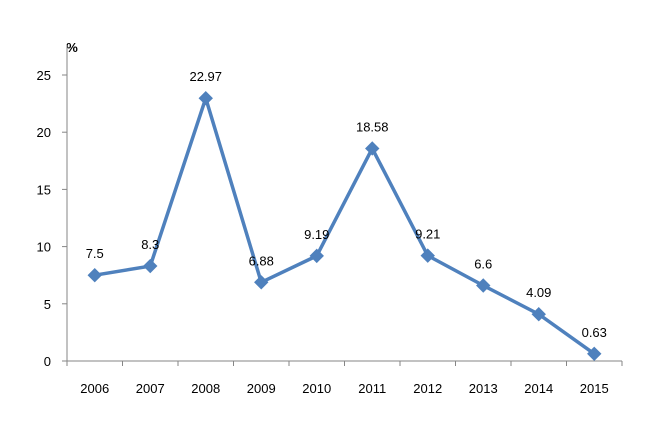  Describe the element at coordinates (94, 388) in the screenshot. I see `x-tick-label: 2006` at that location.